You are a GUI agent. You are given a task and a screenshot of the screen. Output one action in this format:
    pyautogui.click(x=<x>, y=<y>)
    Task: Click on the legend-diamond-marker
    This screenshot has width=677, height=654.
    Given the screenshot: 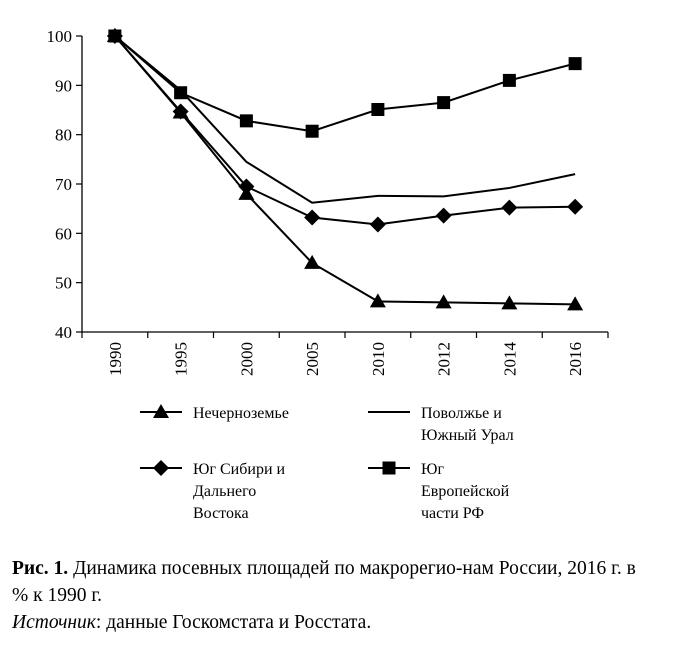 What is the action you would take?
    pyautogui.click(x=161, y=468)
    